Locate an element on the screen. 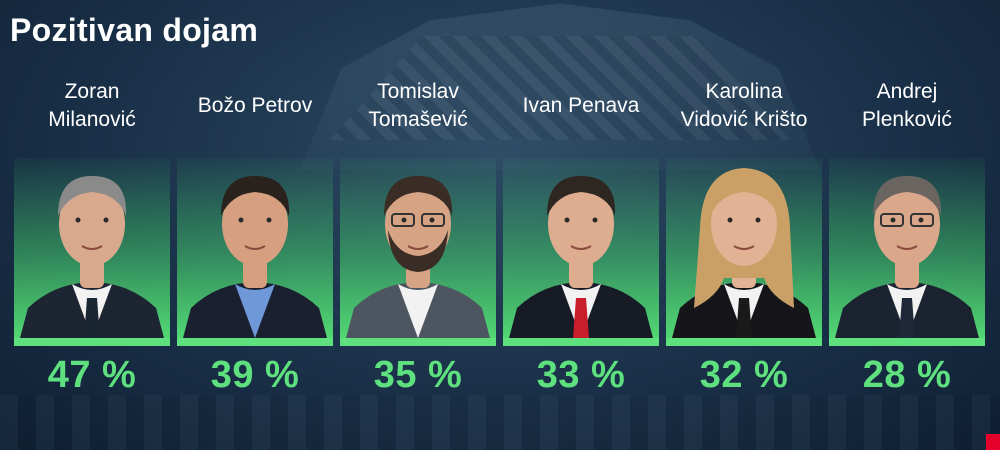  candidate-name-line: Karolina is located at coordinates (744, 91).